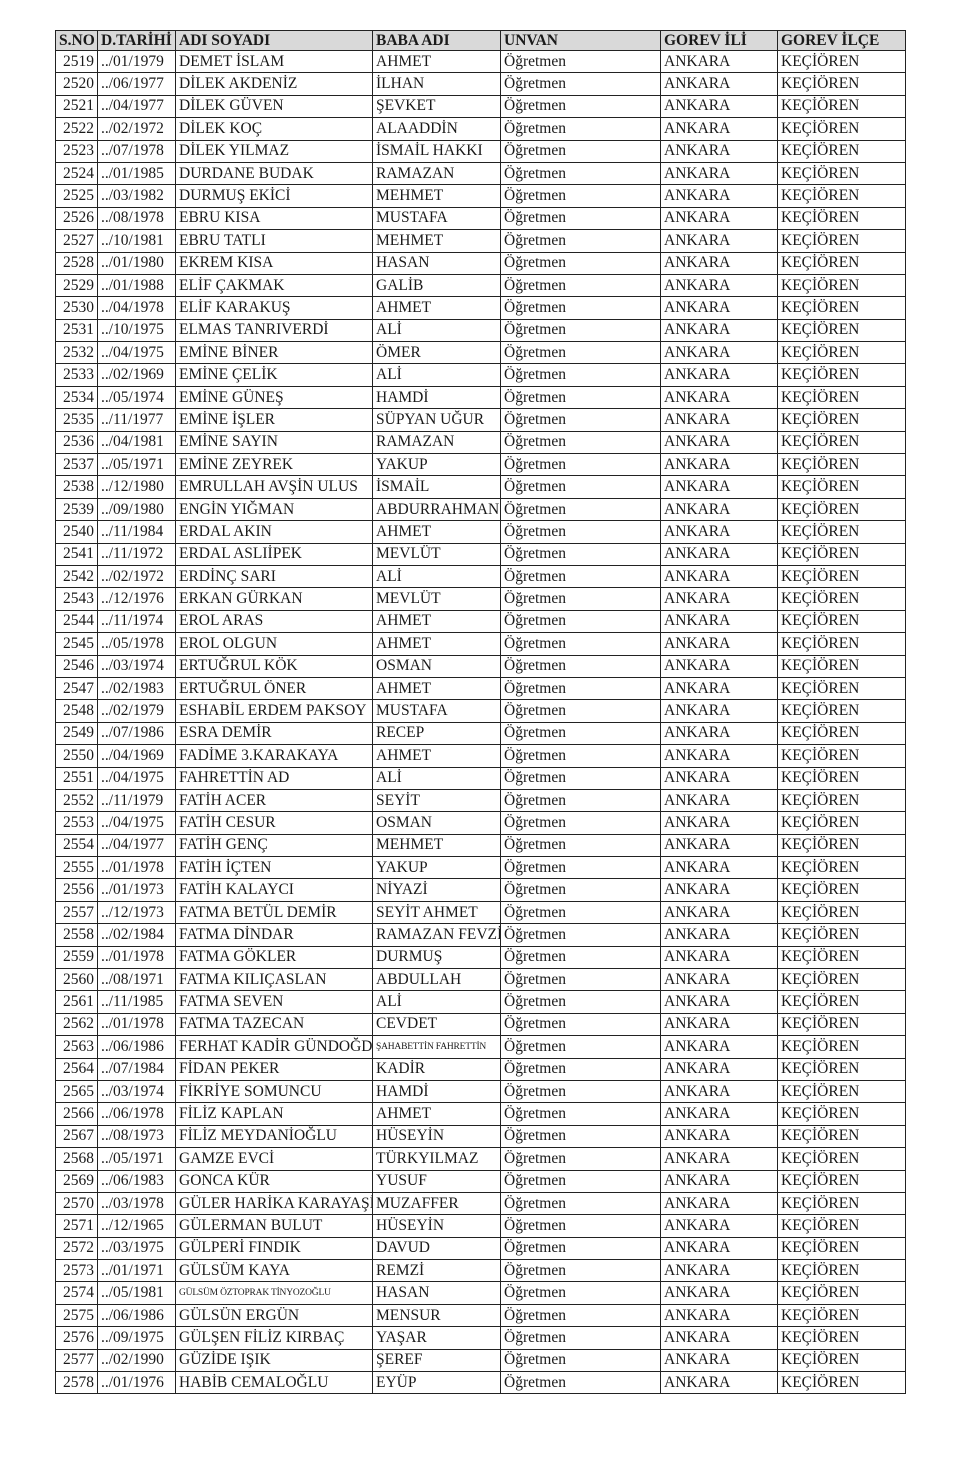 The height and width of the screenshot is (1470, 960). I want to click on cell-full-name: ESRA DEMİR, so click(274, 733).